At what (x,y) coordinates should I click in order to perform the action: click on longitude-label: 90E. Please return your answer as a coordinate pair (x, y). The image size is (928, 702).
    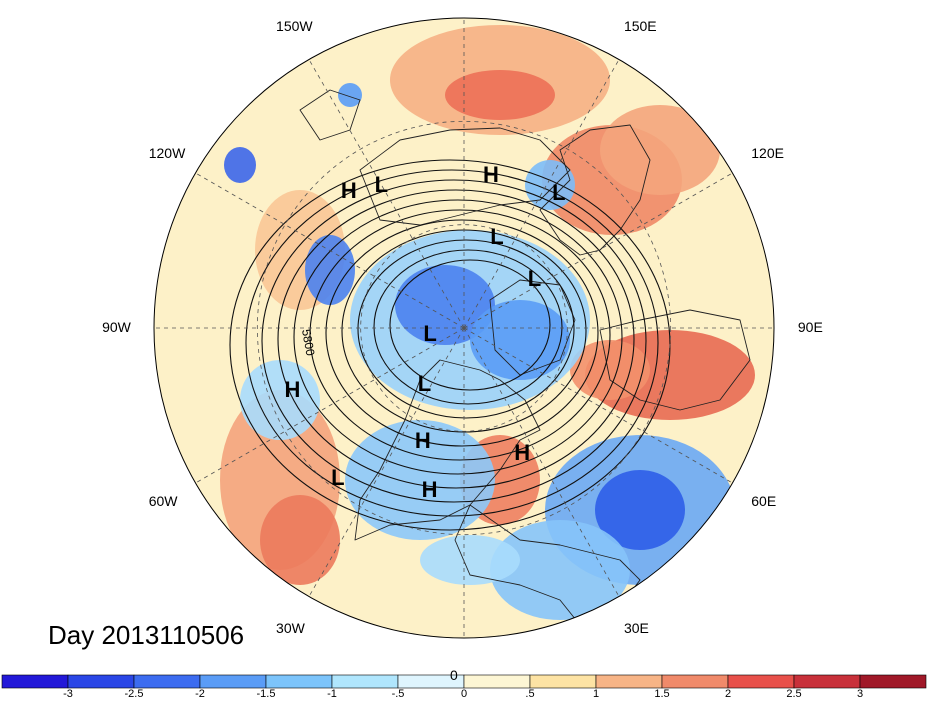
    Looking at the image, I should click on (810, 327).